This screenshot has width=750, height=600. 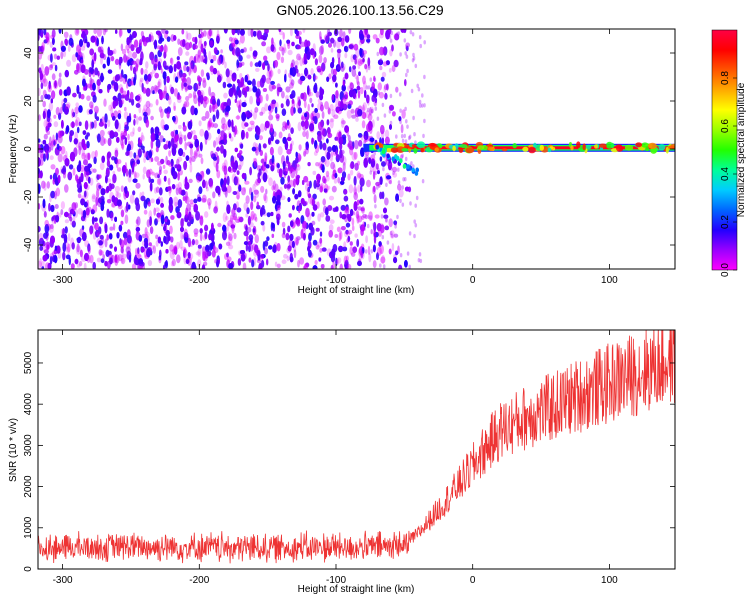 I want to click on colorbar-gradient, so click(x=724, y=150).